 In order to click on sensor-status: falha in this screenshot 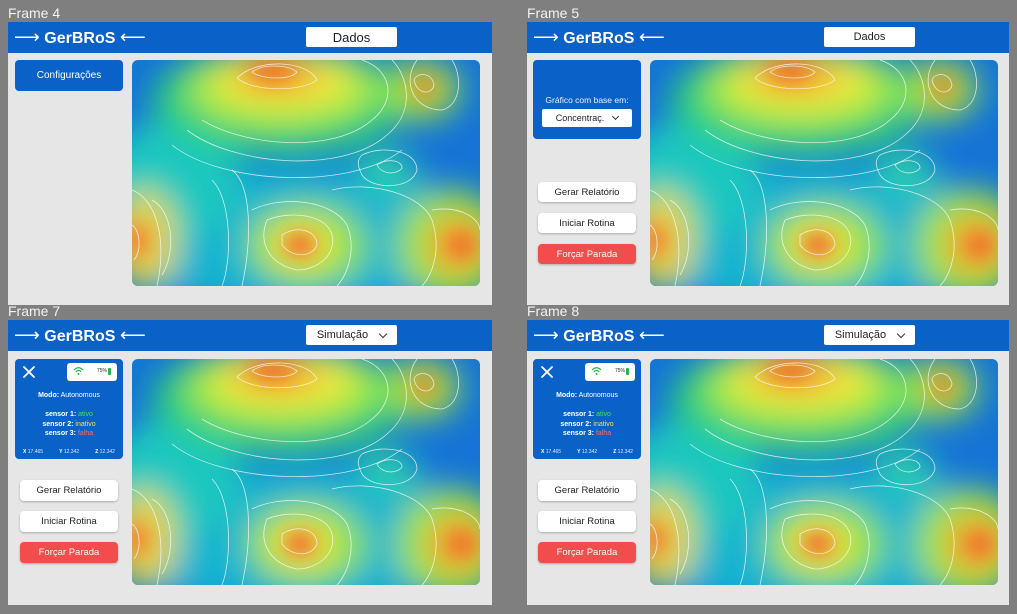, I will do `click(603, 433)`.